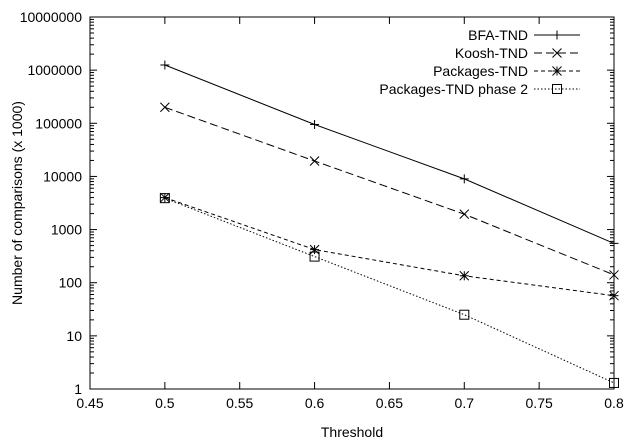 Image resolution: width=633 pixels, height=442 pixels. I want to click on y-tick-label: 10000000, so click(51, 17).